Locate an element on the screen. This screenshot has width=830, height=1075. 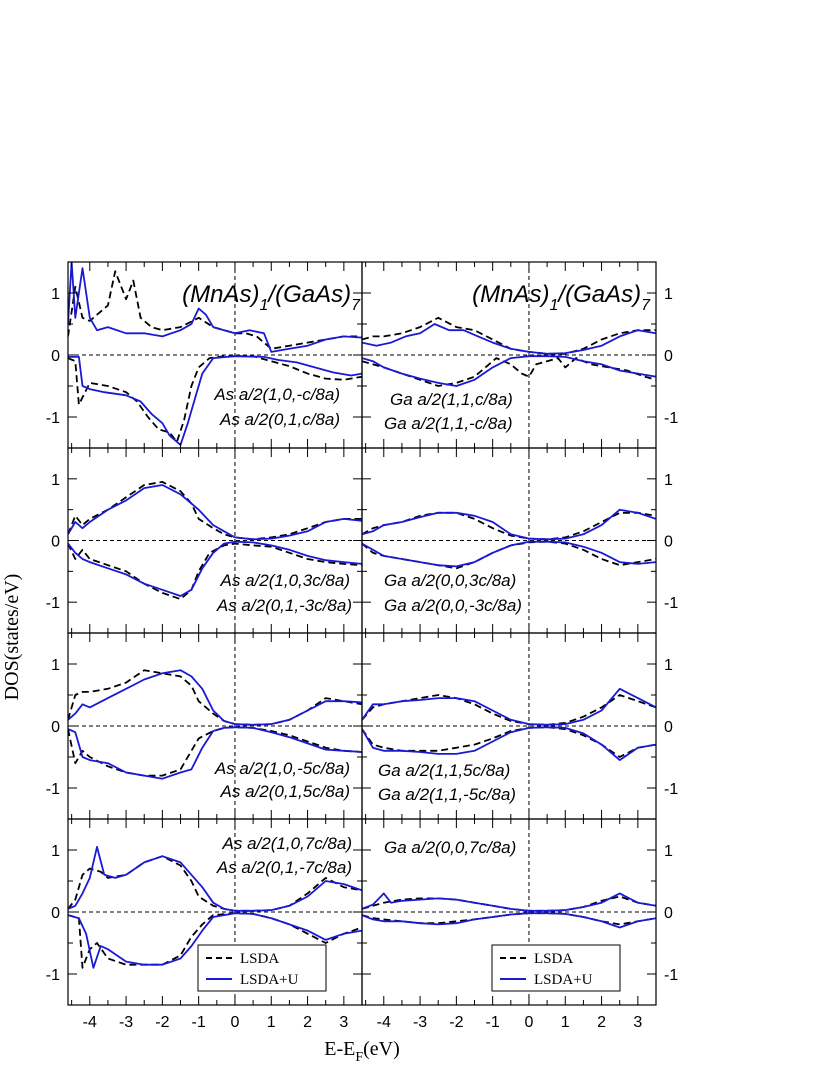
panel-r2c0: -1 0 1 As a/2(1,0,-5c/8a) As a/2(0,1,5c/8a) is located at coordinates (204, 726).